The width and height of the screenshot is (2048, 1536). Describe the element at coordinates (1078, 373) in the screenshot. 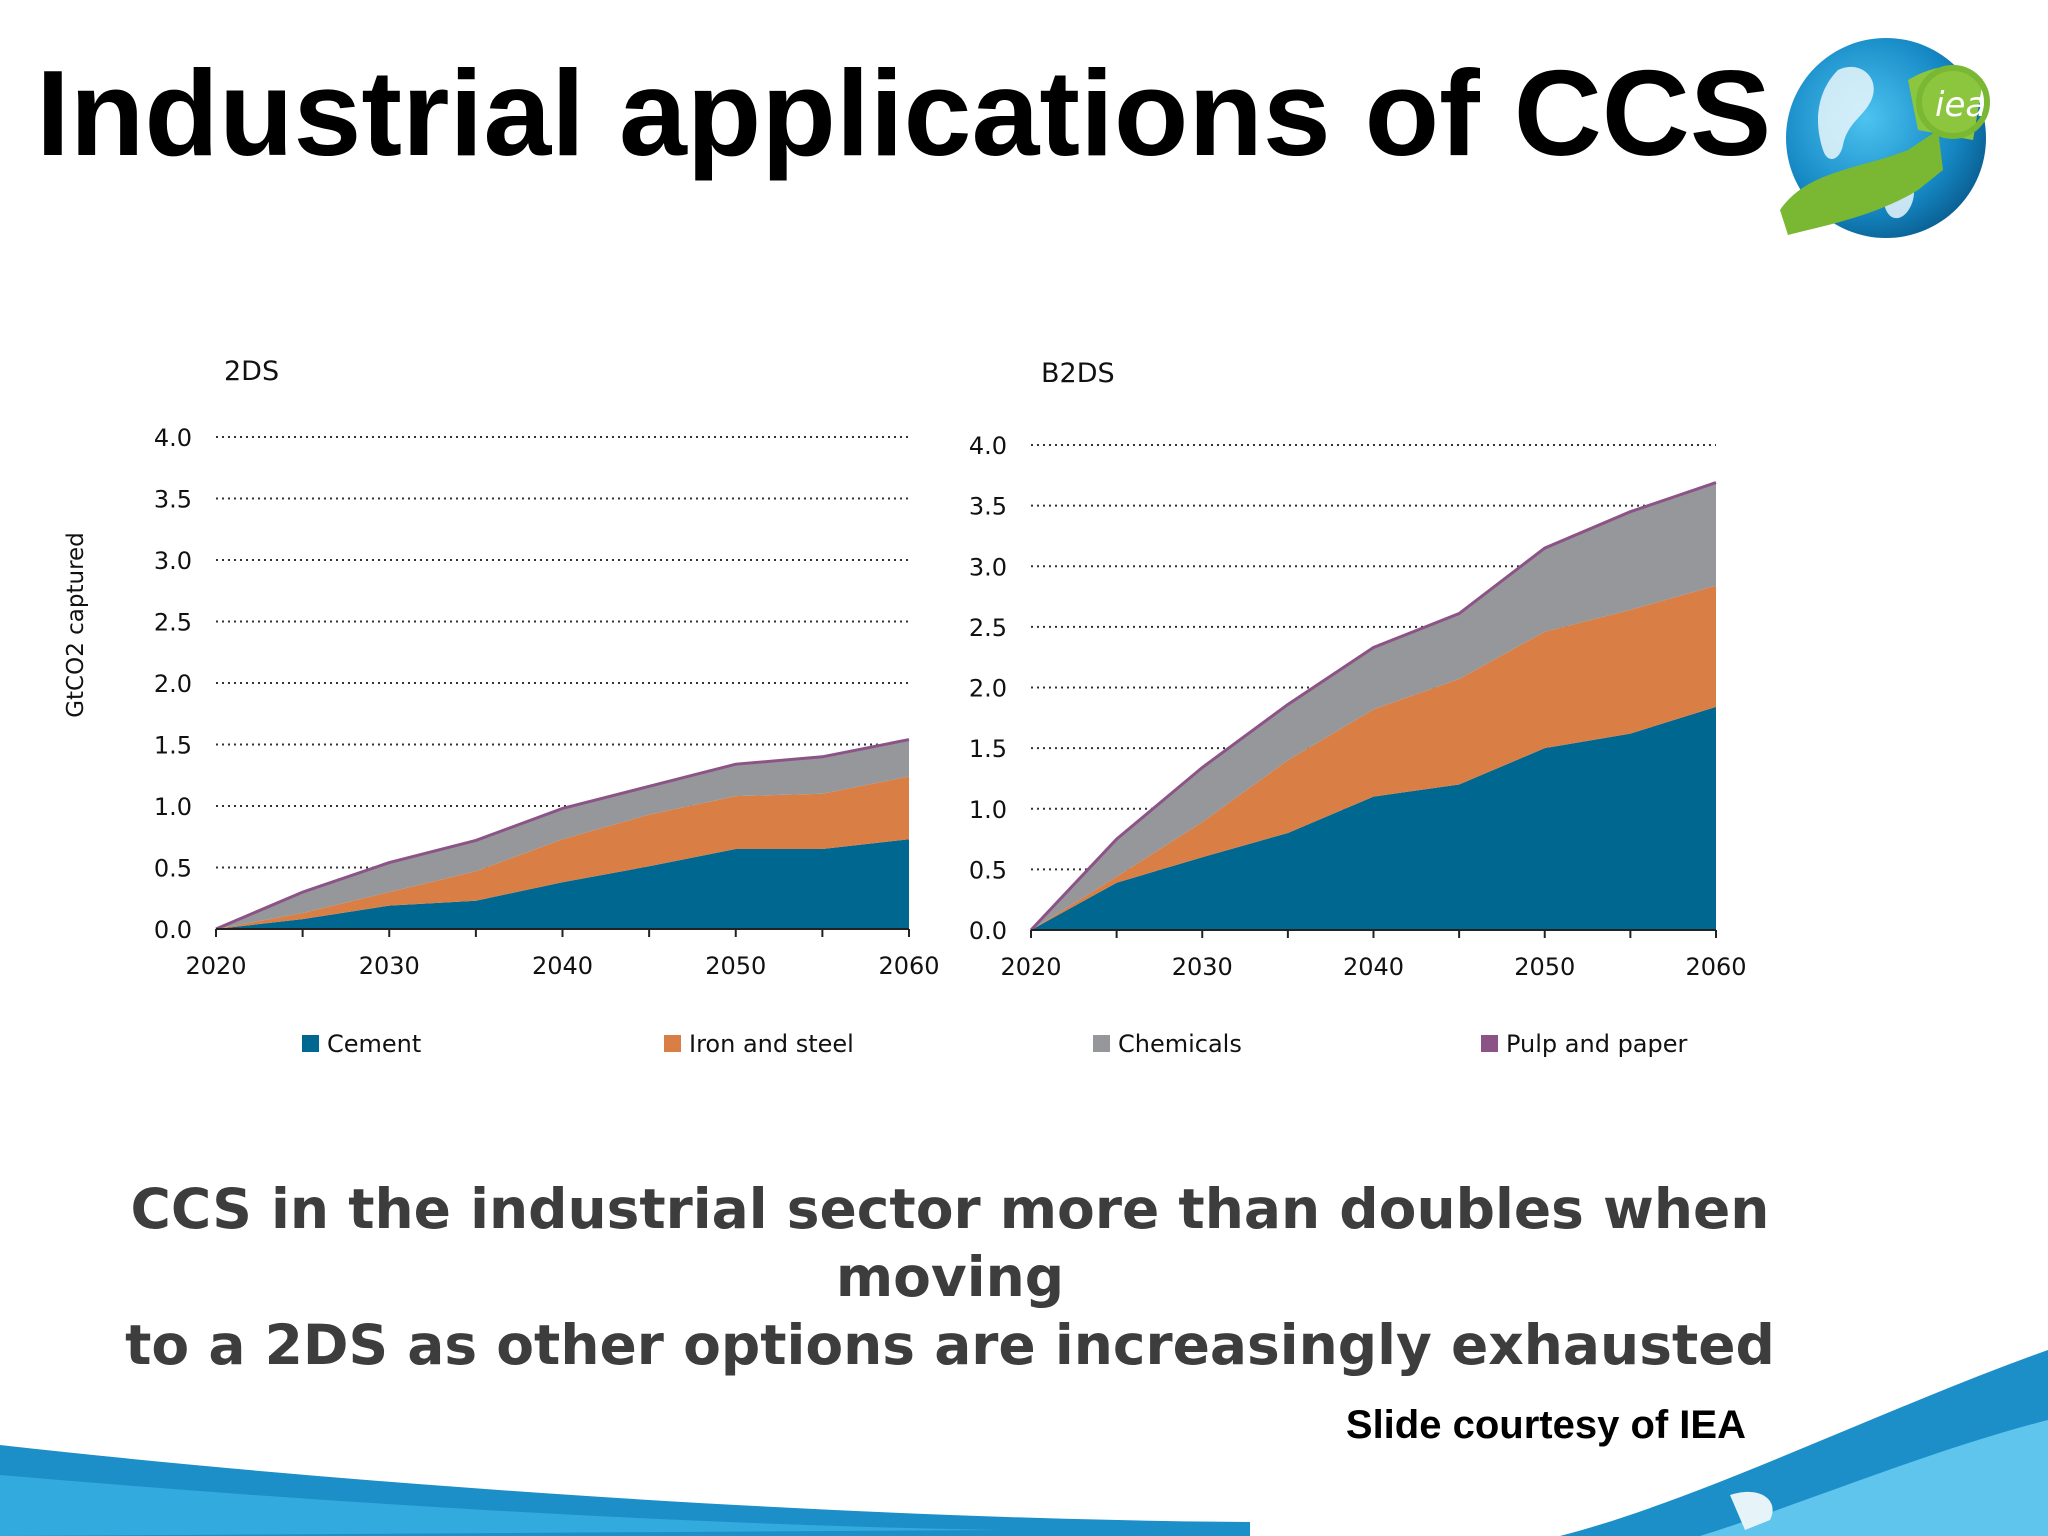

I see `chart-2-title: B2DS` at that location.